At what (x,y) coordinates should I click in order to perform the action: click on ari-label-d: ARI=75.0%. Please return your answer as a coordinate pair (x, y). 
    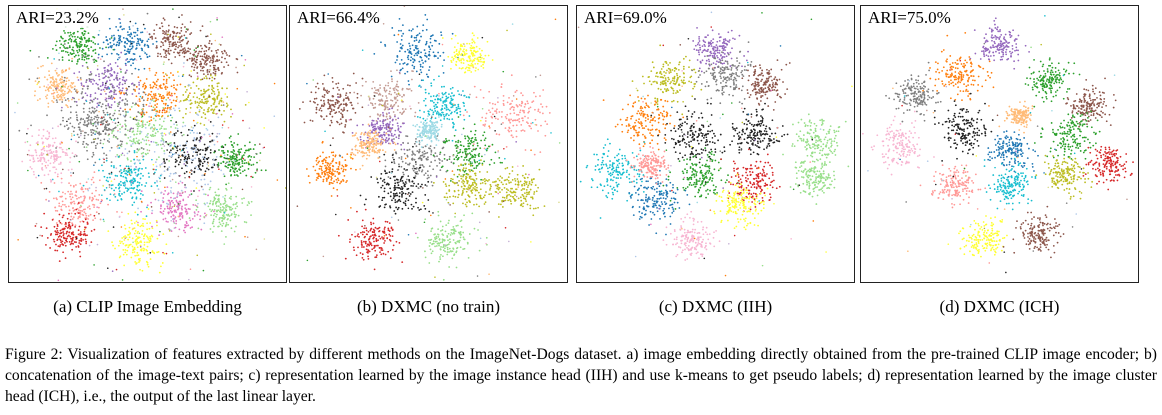
    Looking at the image, I should click on (909, 18).